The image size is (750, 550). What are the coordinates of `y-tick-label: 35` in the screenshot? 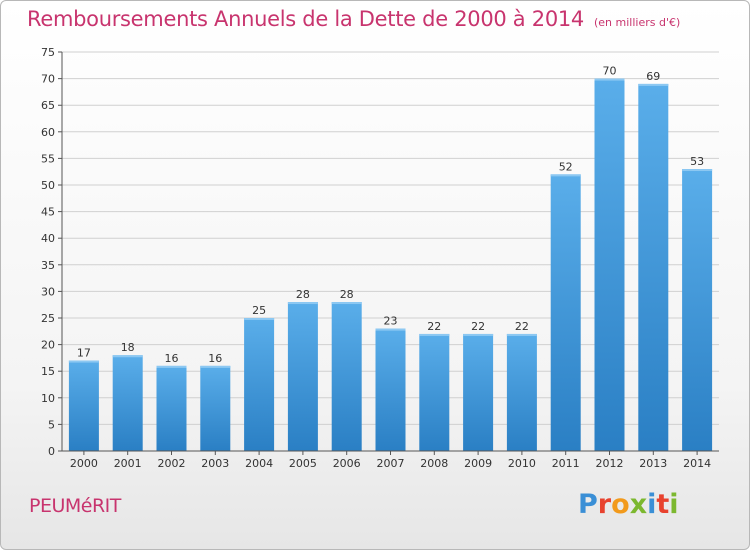 It's located at (48, 265).